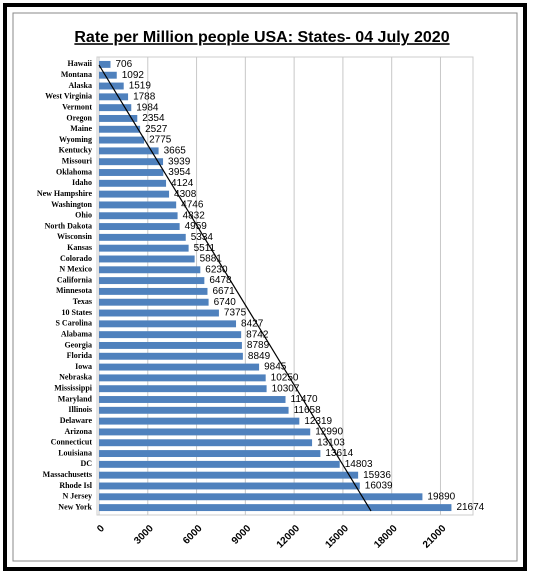  Describe the element at coordinates (179, 172) in the screenshot. I see `value-label: 3954` at that location.